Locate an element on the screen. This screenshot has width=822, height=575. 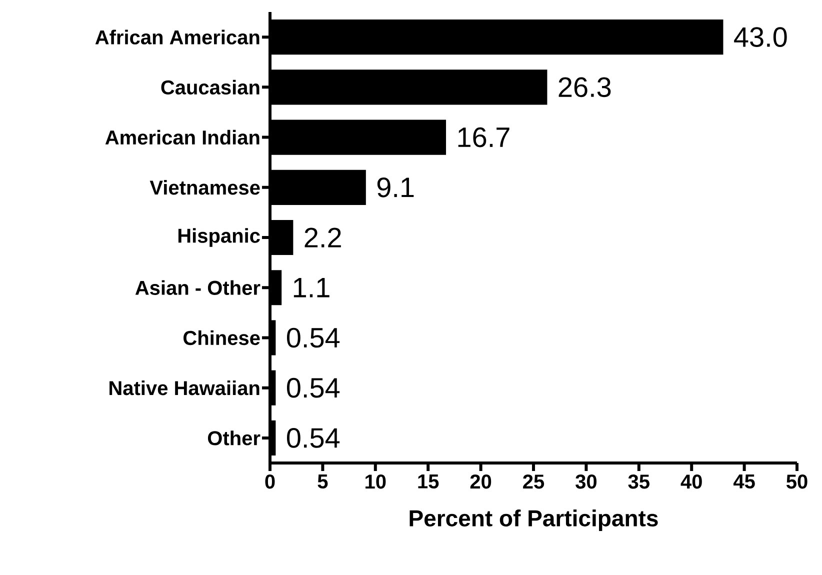
y-tick-label: Asian - Other is located at coordinates (197, 287).